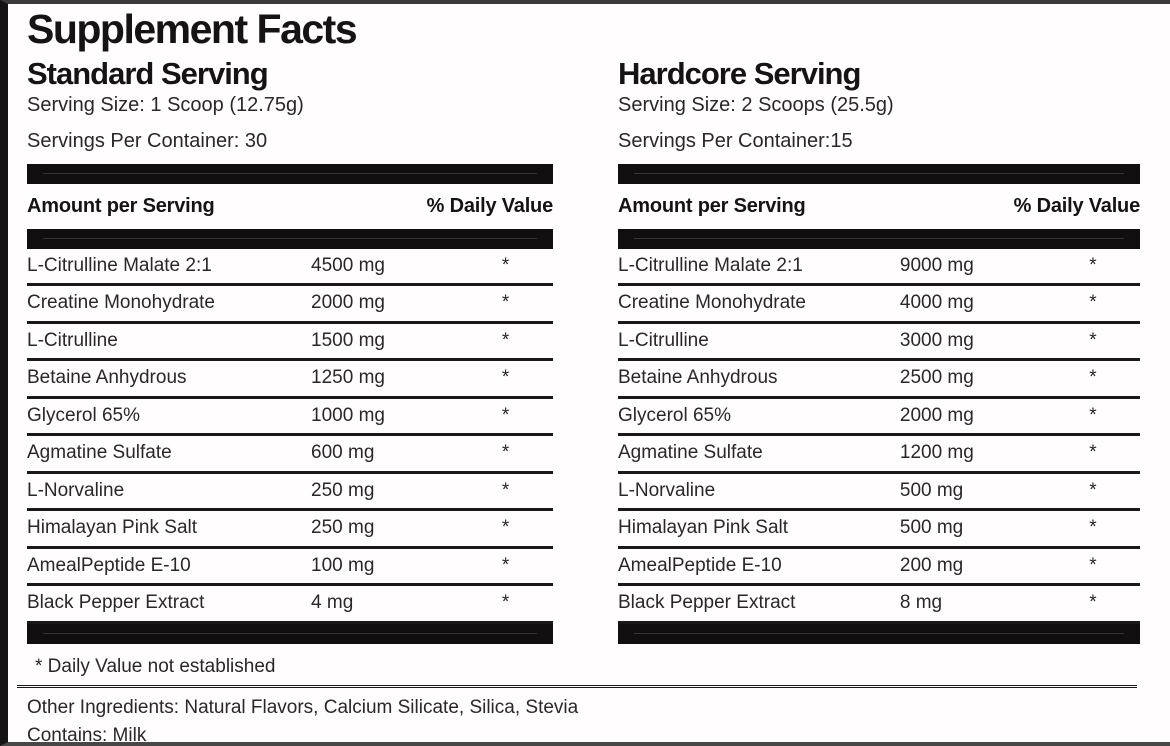 Image resolution: width=1170 pixels, height=746 pixels. What do you see at coordinates (290, 418) in the screenshot?
I see `ingredient-row: Glycerol 65% 1000 mg *` at bounding box center [290, 418].